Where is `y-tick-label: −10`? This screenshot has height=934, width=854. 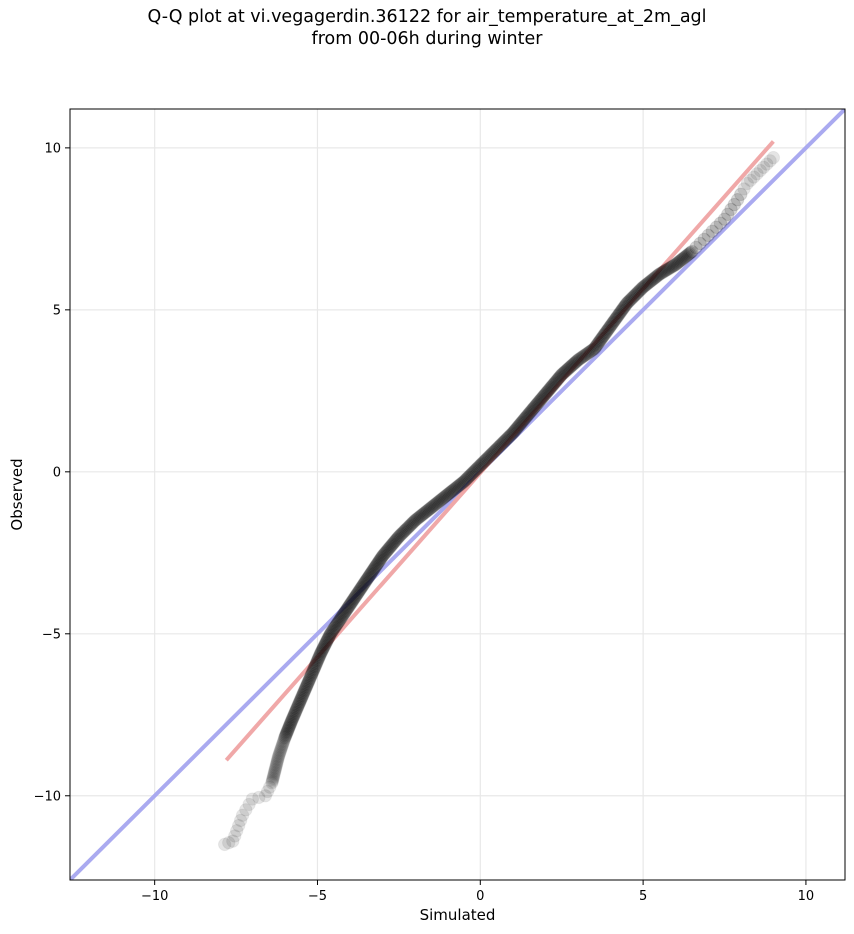 y-tick-label: −10 is located at coordinates (47, 796).